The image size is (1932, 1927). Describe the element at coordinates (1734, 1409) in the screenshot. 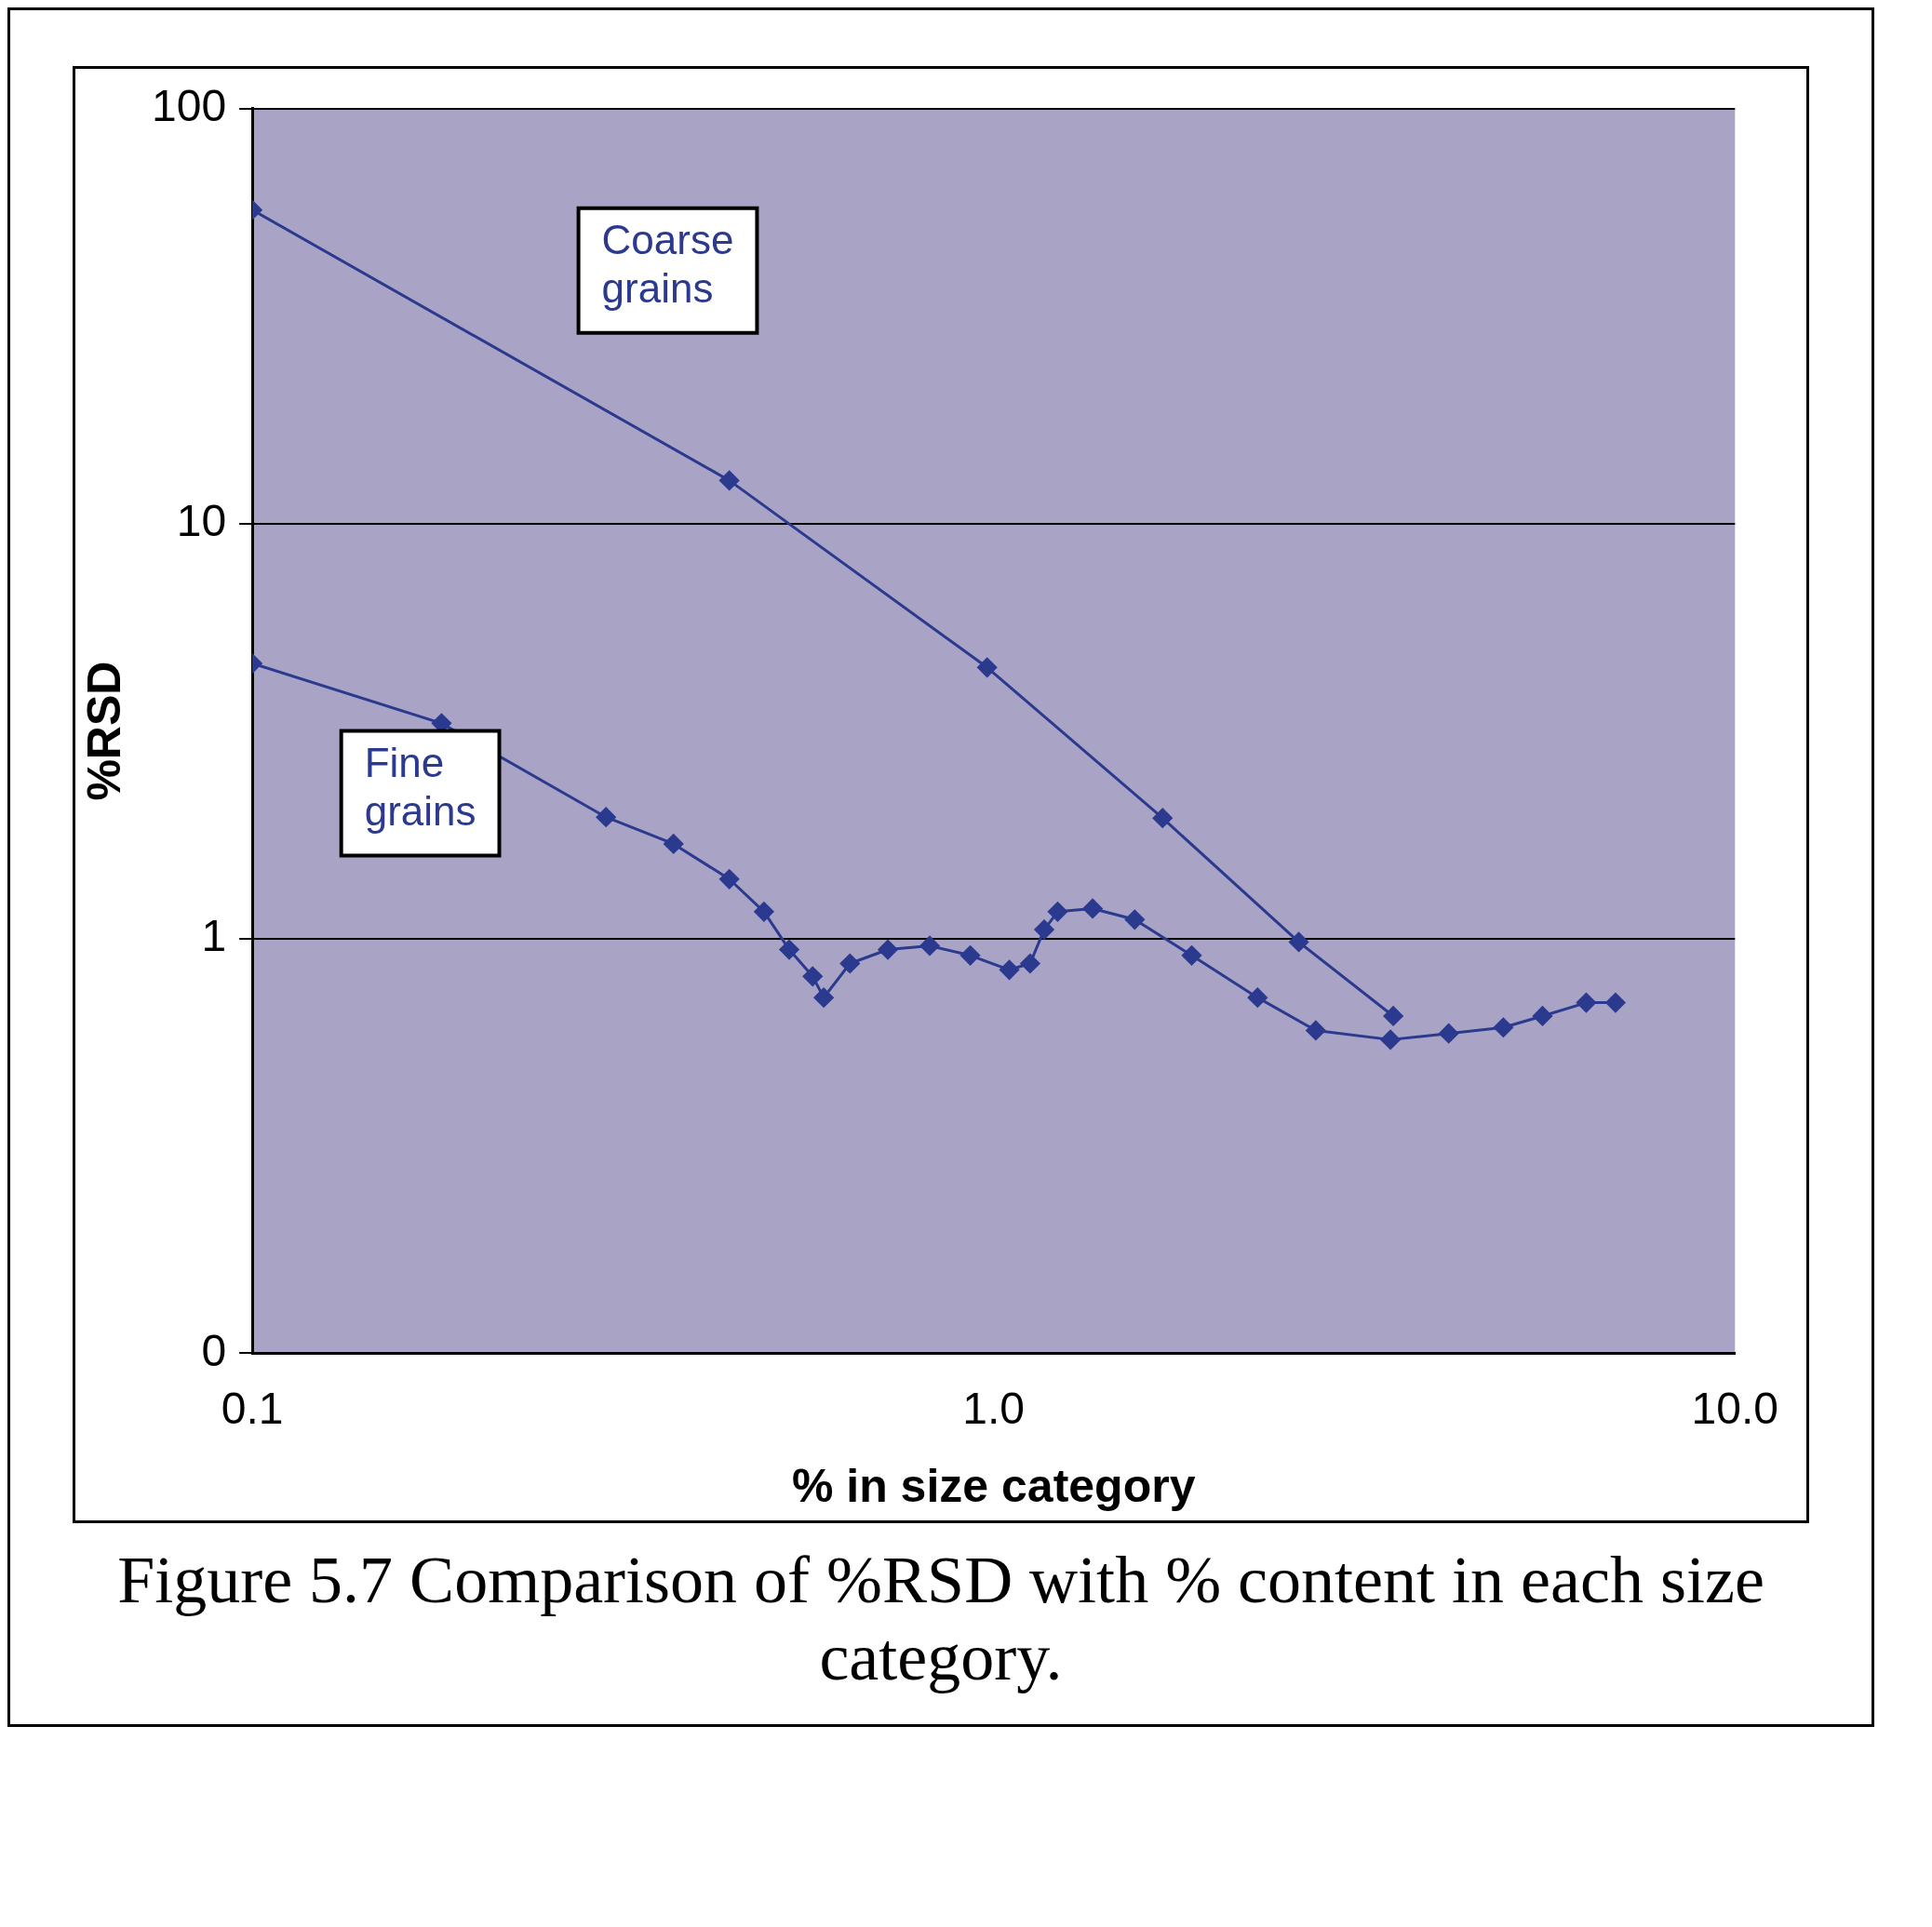

I see `x-tick-label: 10.0` at that location.